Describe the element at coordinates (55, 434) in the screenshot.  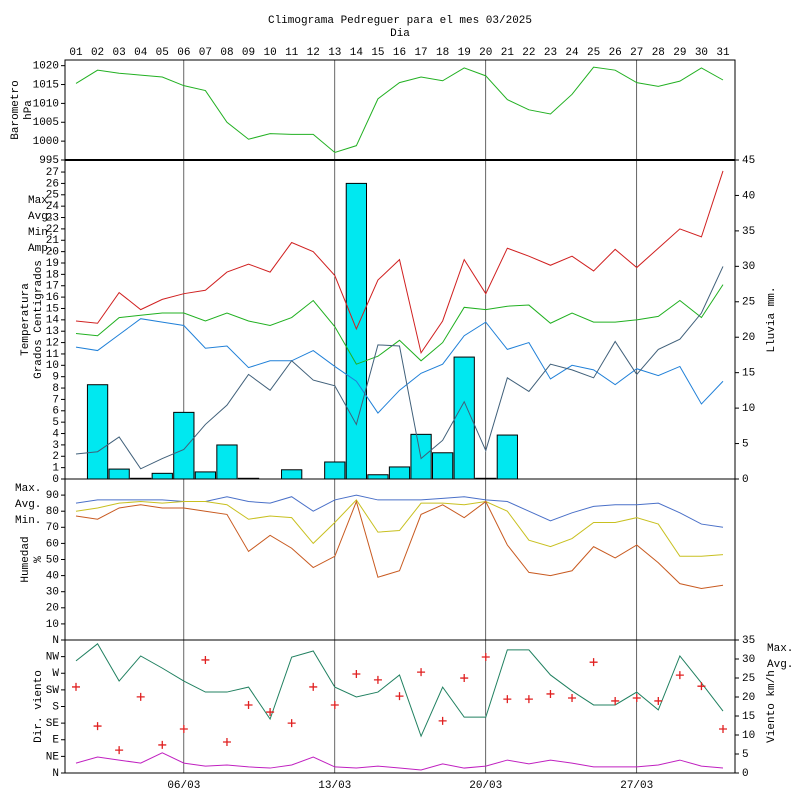
I see `y-tick-label: 4` at that location.